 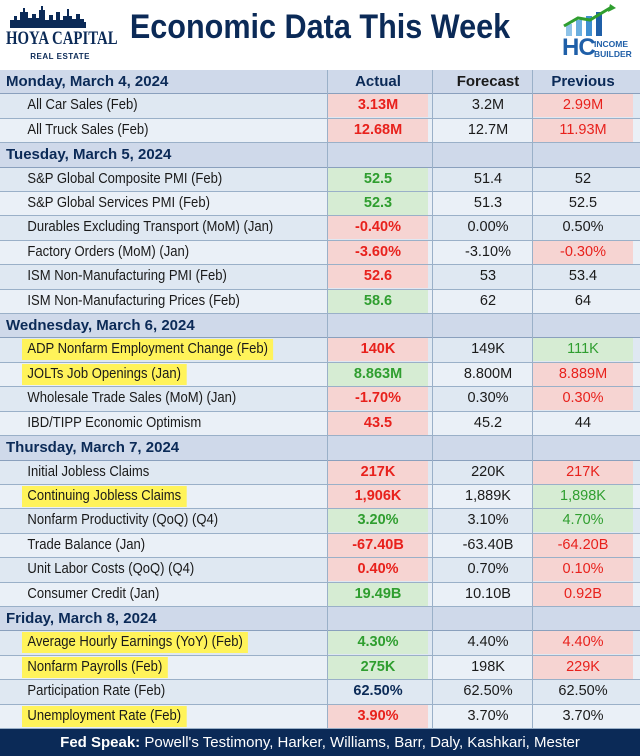 I want to click on previous-value: 4.40%, so click(x=583, y=643).